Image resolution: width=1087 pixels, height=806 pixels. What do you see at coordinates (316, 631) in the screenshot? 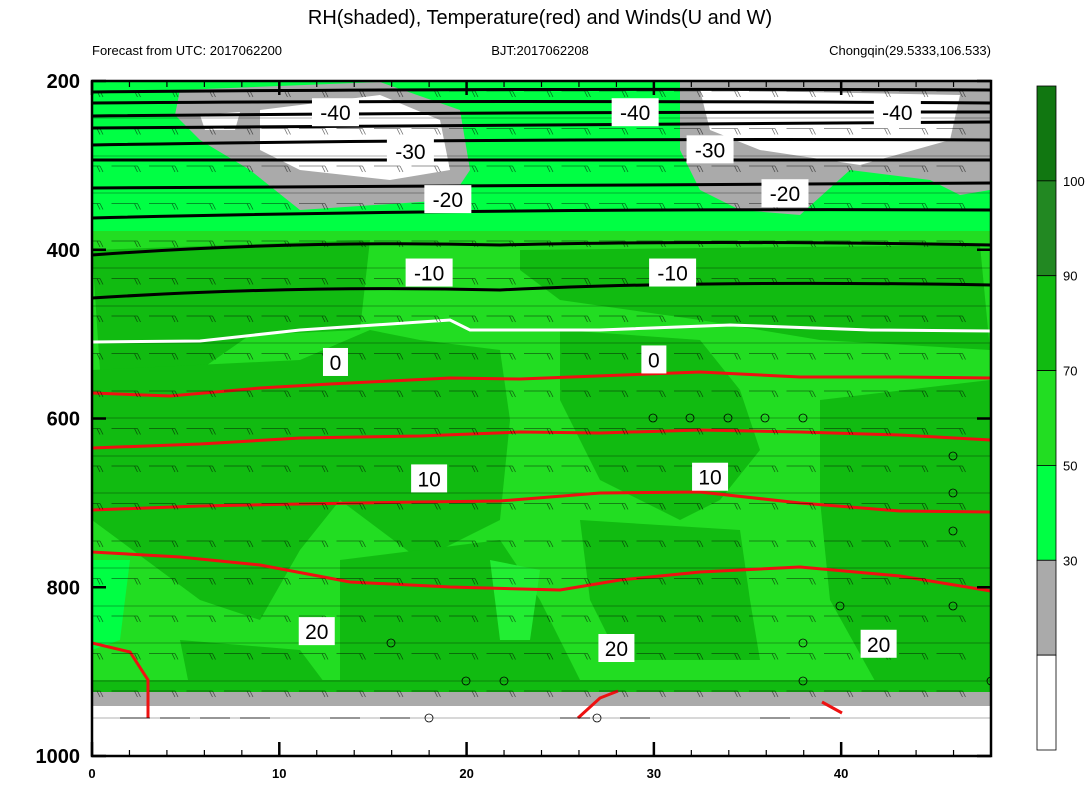
I see `contour-label: 20` at bounding box center [316, 631].